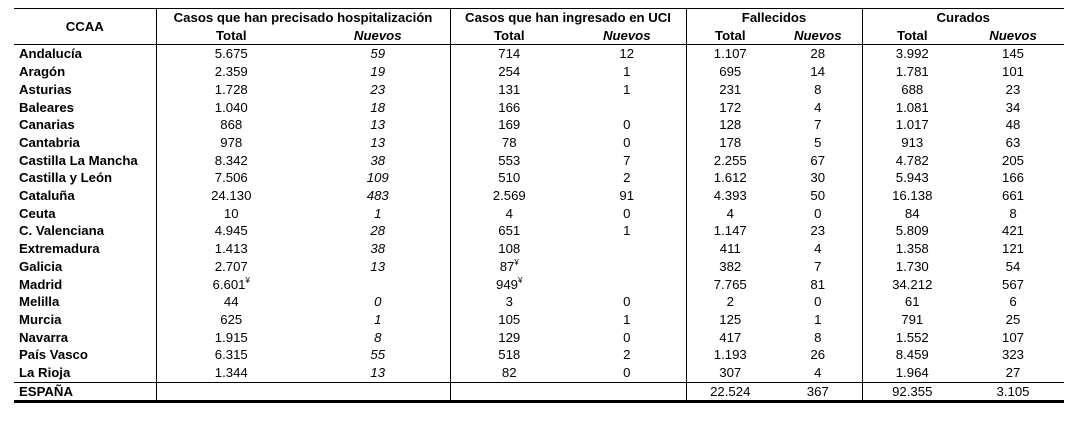 This screenshot has width=1079, height=430. I want to click on row-ccaa-name: Canarias, so click(85, 125).